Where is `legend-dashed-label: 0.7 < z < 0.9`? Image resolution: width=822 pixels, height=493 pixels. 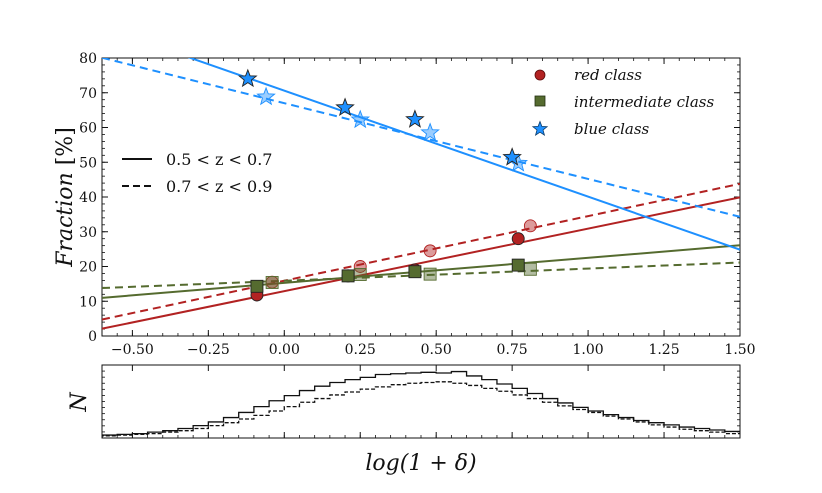 legend-dashed-label: 0.7 < z < 0.9 is located at coordinates (219, 186).